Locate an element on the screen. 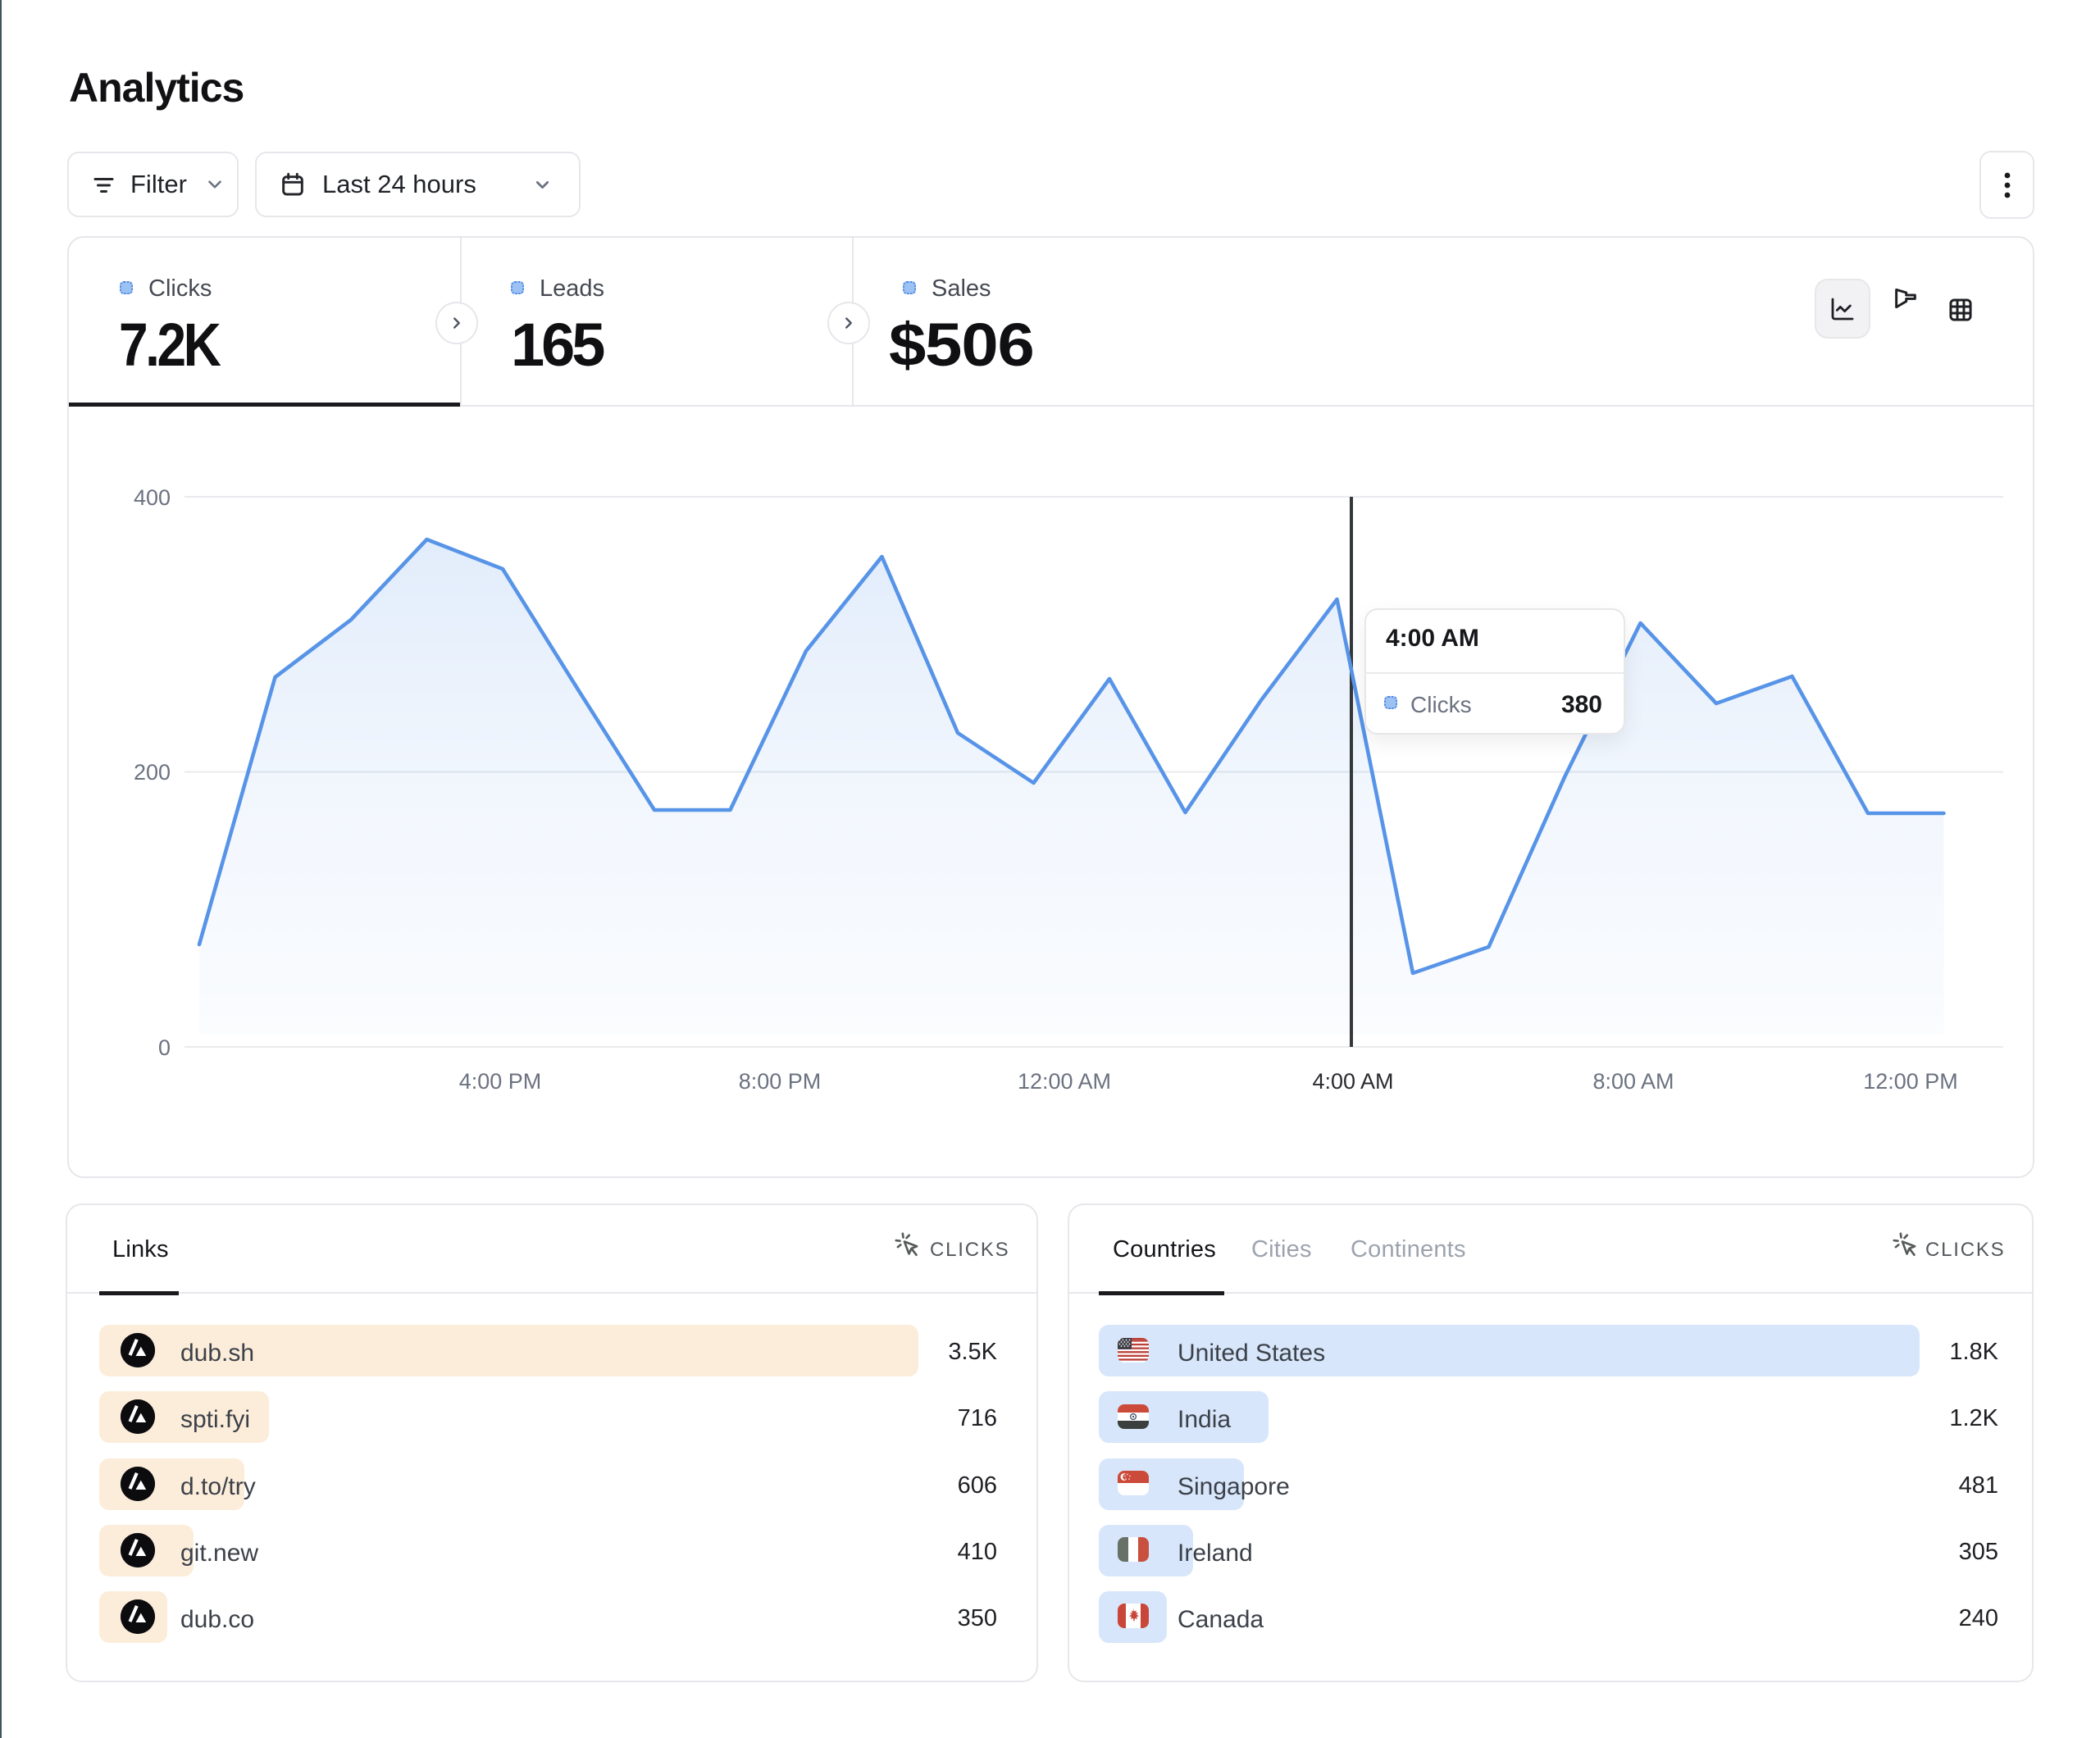 The image size is (2100, 1738). svg-text: 400 is located at coordinates (152, 497).